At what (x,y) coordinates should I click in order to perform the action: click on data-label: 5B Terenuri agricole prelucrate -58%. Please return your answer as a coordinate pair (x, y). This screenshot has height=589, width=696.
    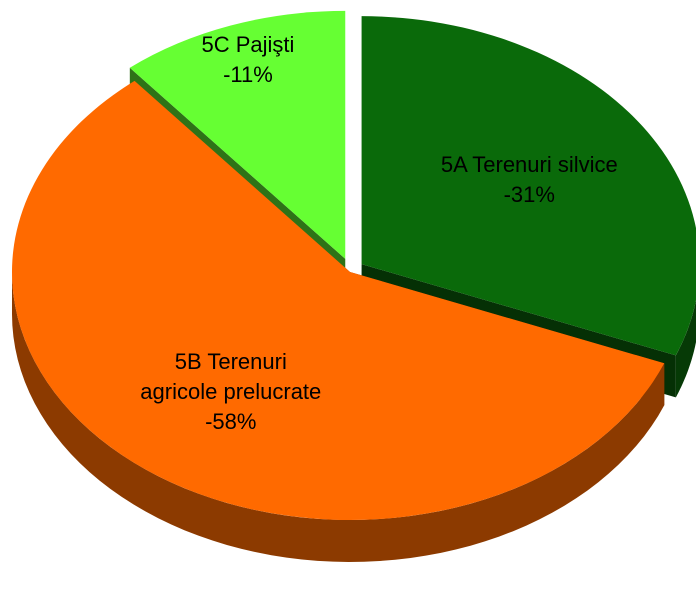
    Looking at the image, I should click on (231, 392).